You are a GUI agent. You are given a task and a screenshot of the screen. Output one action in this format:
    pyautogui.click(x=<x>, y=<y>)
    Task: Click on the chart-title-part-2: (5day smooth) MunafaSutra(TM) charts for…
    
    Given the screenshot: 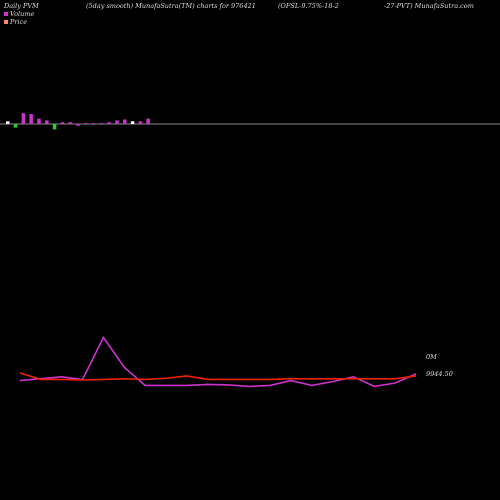 What is the action you would take?
    pyautogui.click(x=171, y=6)
    